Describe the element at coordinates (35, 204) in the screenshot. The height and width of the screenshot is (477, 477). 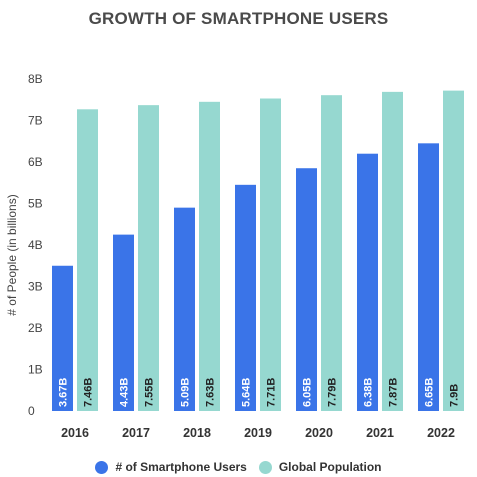
I see `y-tick-label: 5B` at that location.